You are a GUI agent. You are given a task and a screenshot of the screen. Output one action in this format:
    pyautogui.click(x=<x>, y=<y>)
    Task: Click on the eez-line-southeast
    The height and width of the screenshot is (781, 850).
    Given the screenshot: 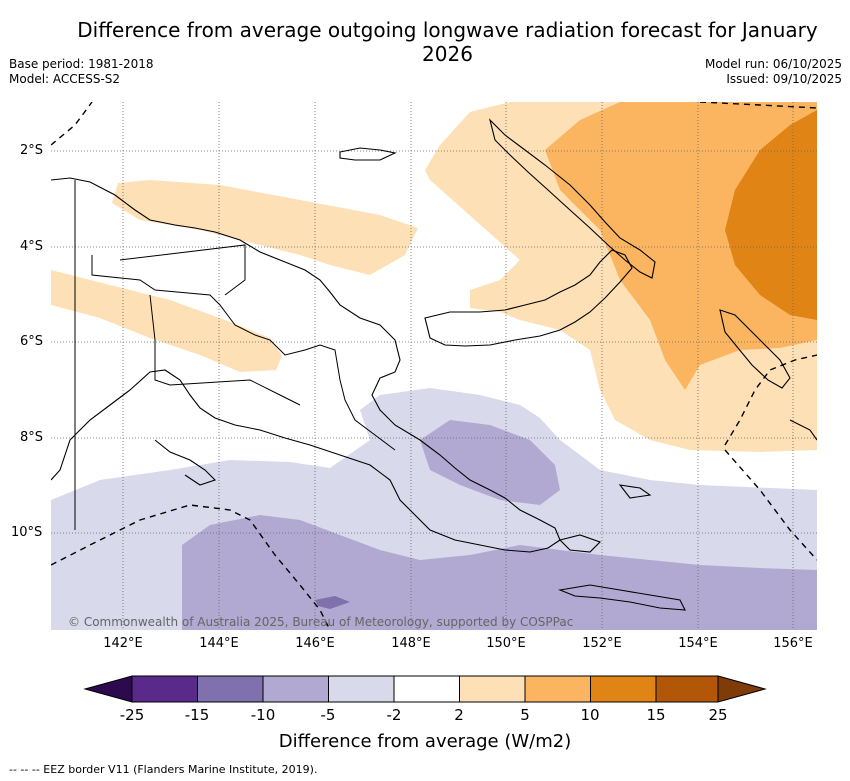 What is the action you would take?
    pyautogui.click(x=770, y=505)
    